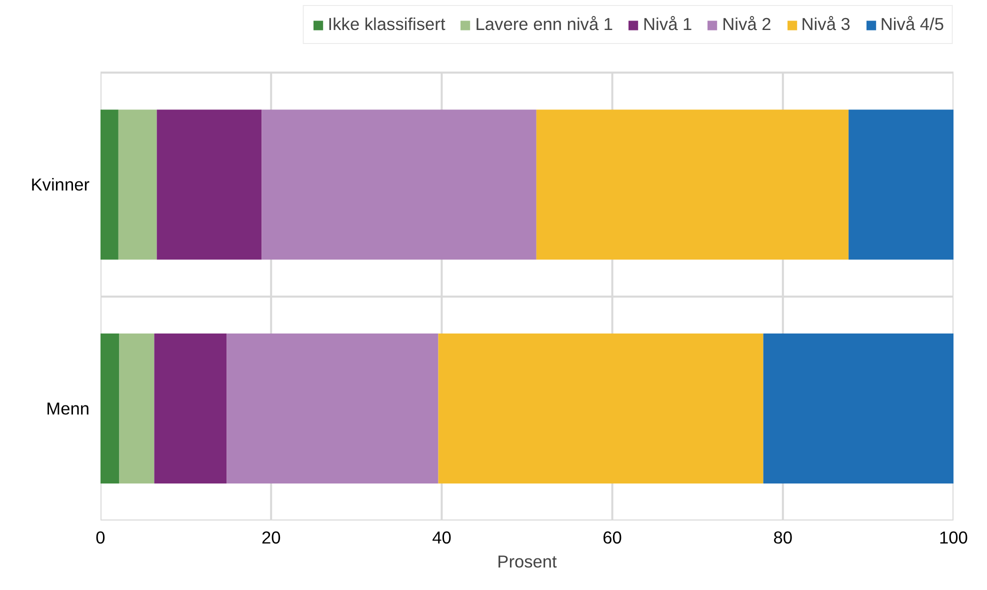 The width and height of the screenshot is (987, 590). I want to click on x-tick-label: 20, so click(271, 538).